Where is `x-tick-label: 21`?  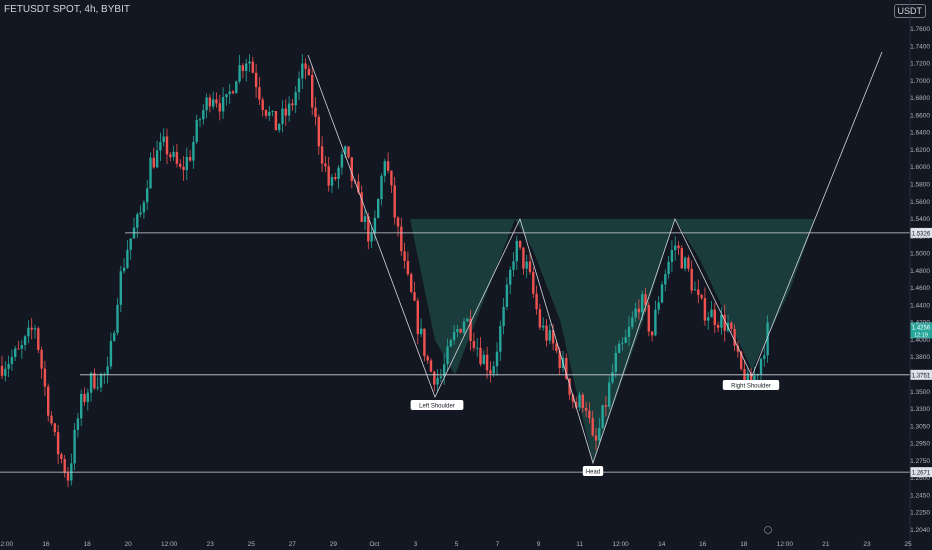
x-tick-label: 21 is located at coordinates (826, 544).